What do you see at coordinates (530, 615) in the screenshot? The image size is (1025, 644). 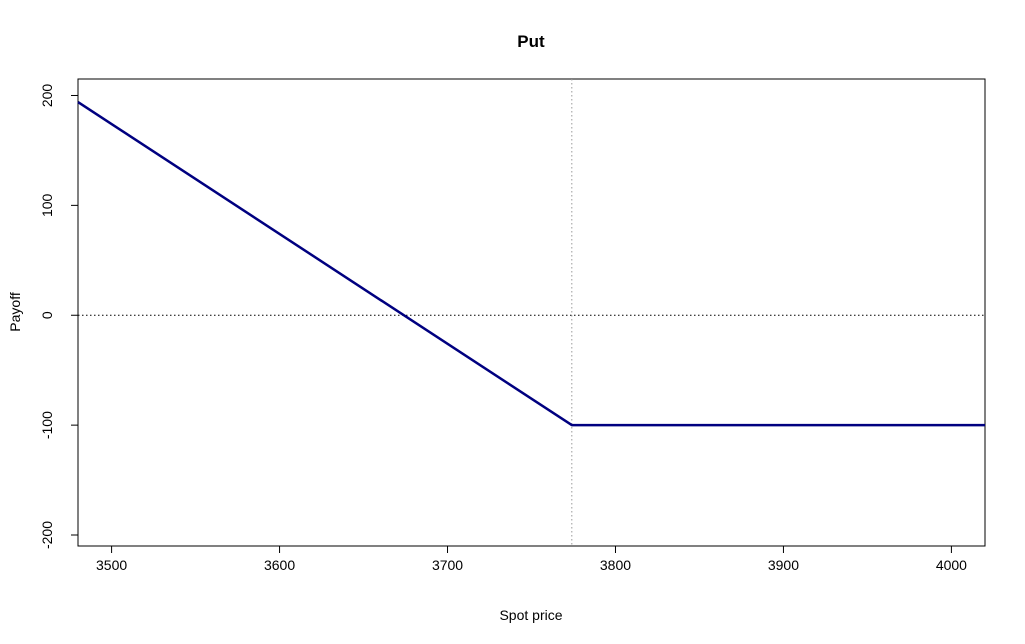 I see `x-axis-title: Spot price` at bounding box center [530, 615].